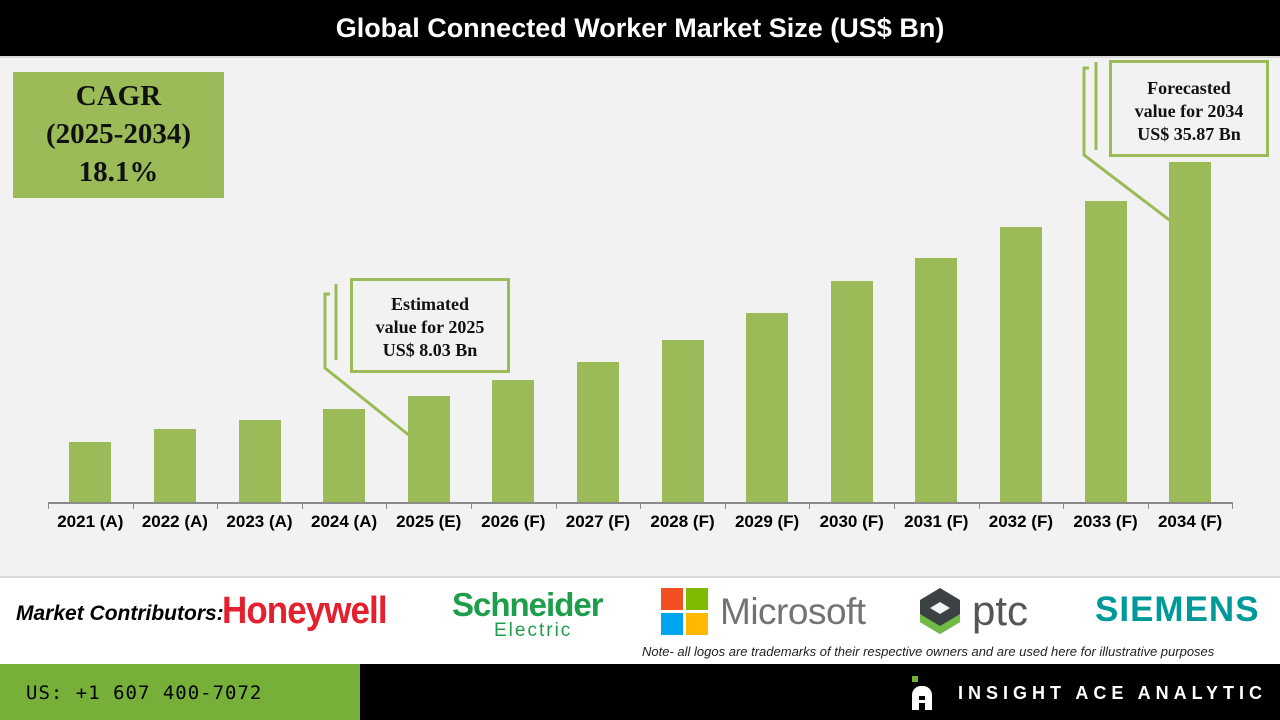 The image size is (1280, 720). What do you see at coordinates (1190, 521) in the screenshot?
I see `x-tick-label: 2034 (F)` at bounding box center [1190, 521].